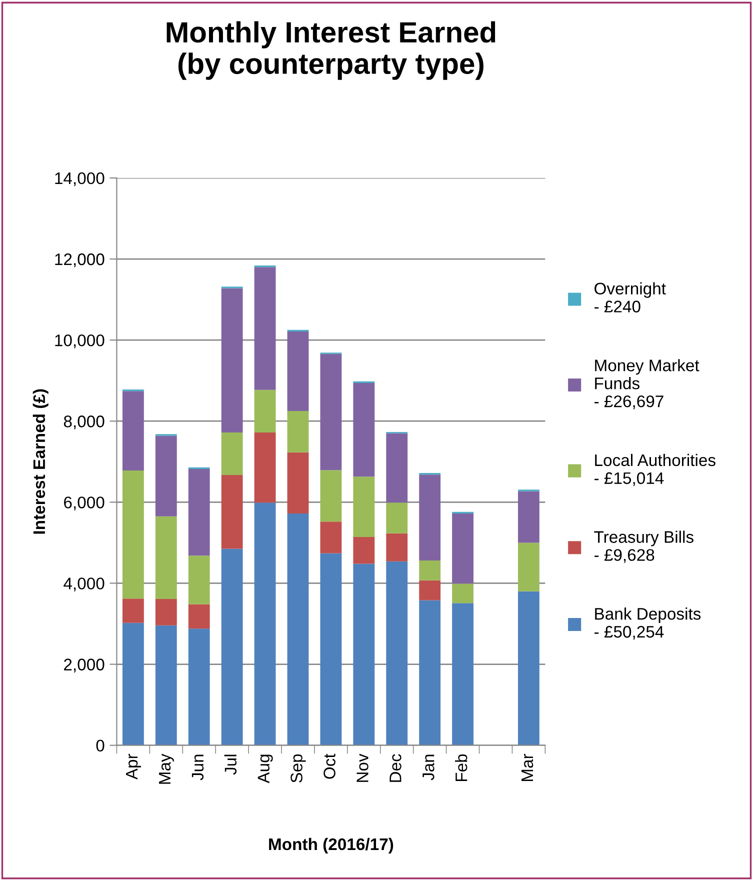 This screenshot has height=881, width=753. Describe the element at coordinates (230, 764) in the screenshot. I see `x-tick-label: Jul` at that location.